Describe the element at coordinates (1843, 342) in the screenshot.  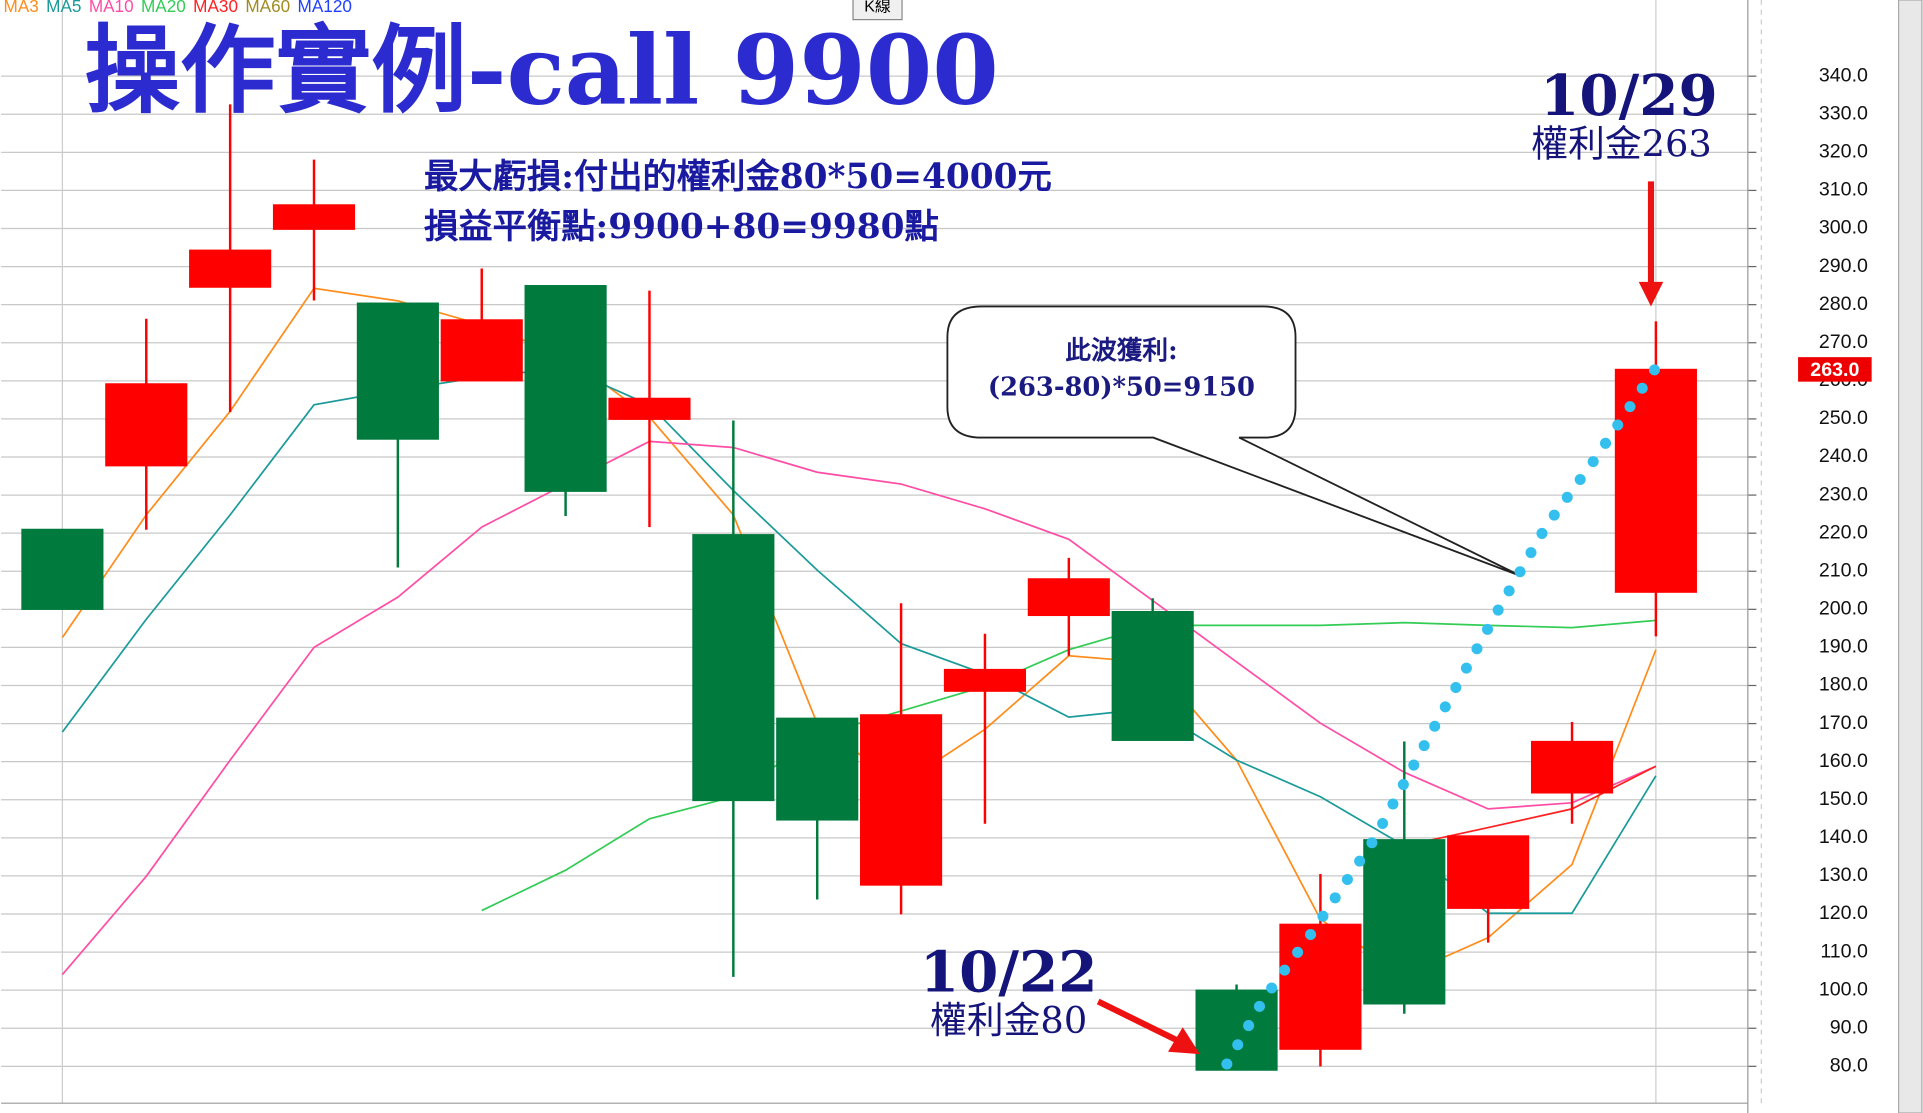
I see `y-tick-label: 270.0` at that location.